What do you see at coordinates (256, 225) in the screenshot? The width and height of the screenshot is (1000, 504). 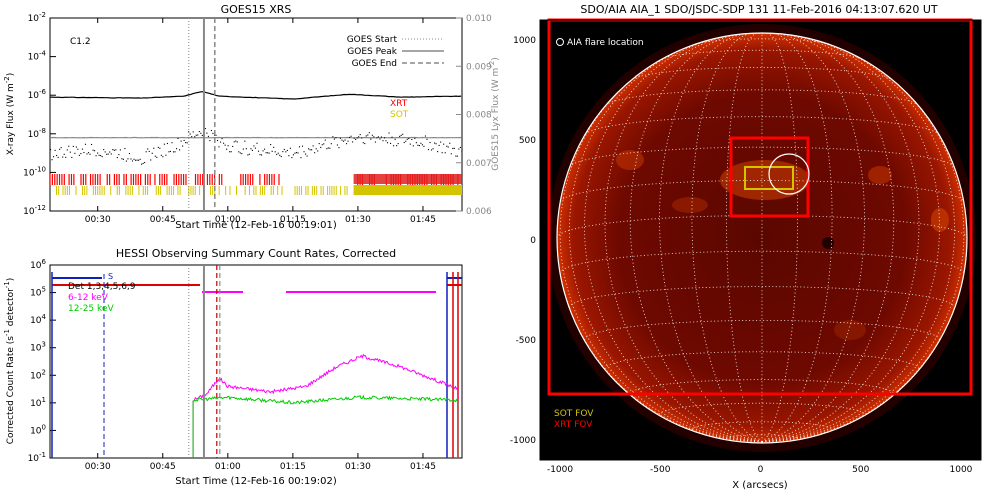 I see `goes-xlabel: Start Time (12-Feb-16 00:19:01)` at bounding box center [256, 225].